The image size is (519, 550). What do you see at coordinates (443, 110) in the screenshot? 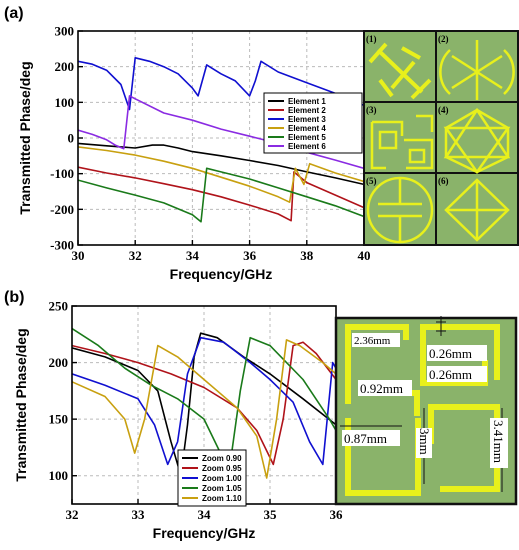
I see `inset-cell-label: (4)` at bounding box center [443, 110].